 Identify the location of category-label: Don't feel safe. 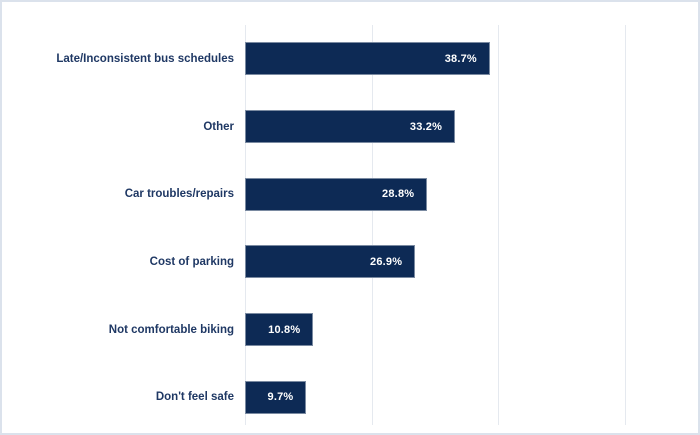
(194, 397).